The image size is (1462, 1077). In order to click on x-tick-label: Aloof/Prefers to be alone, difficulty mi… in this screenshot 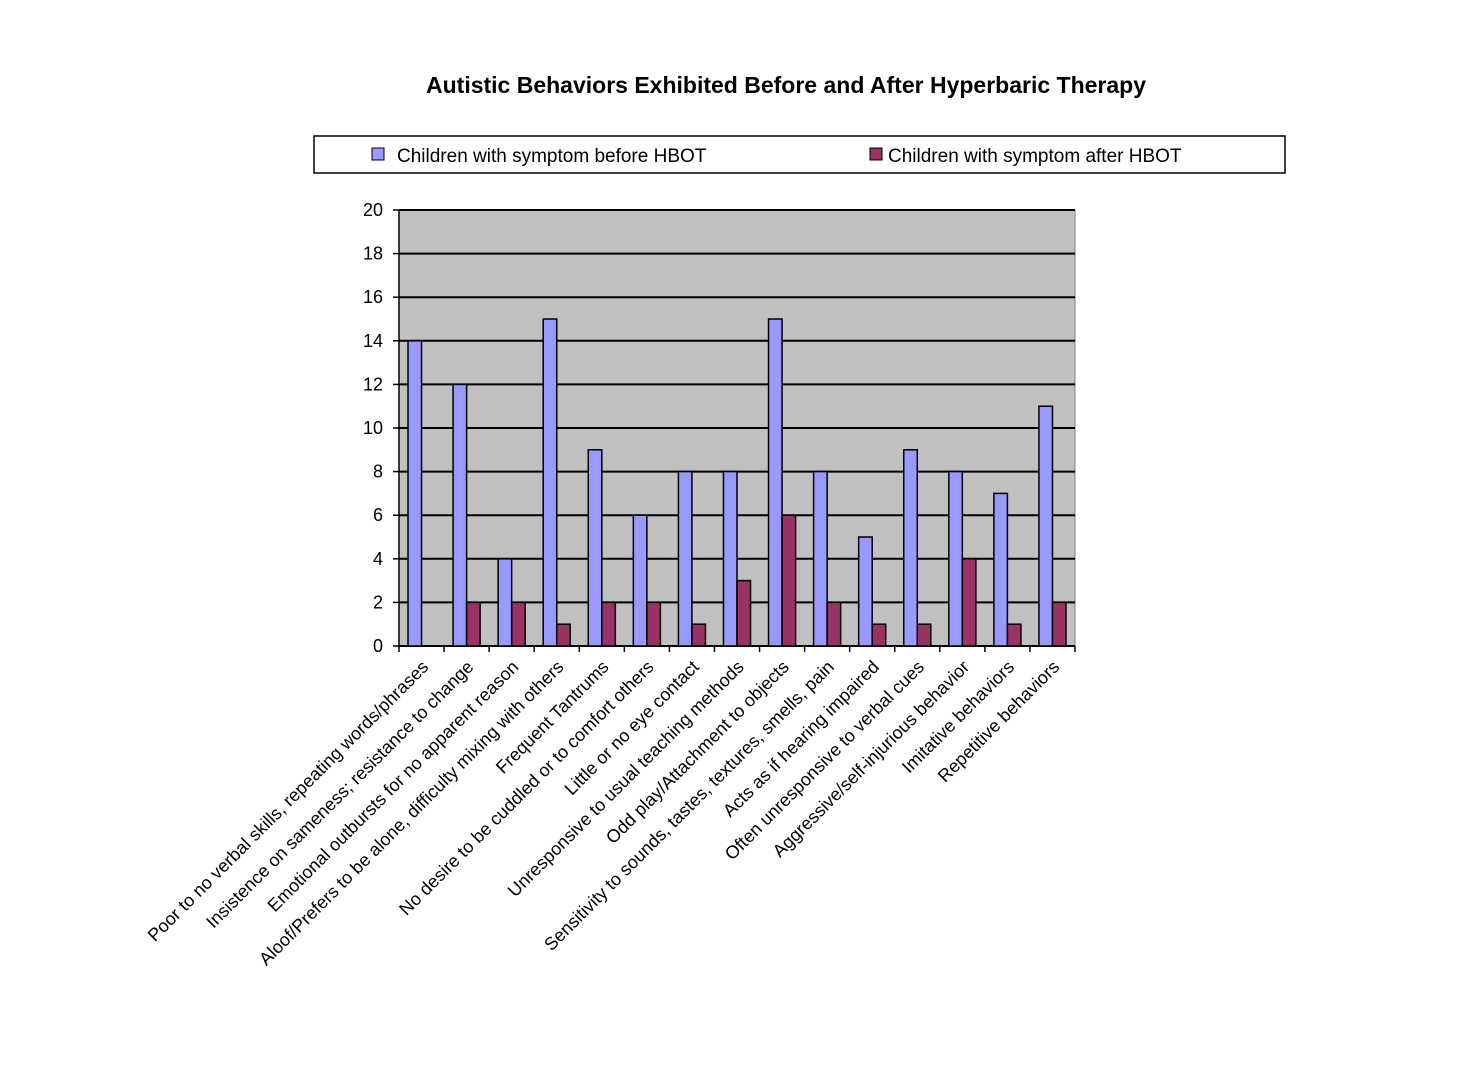, I will do `click(411, 813)`.